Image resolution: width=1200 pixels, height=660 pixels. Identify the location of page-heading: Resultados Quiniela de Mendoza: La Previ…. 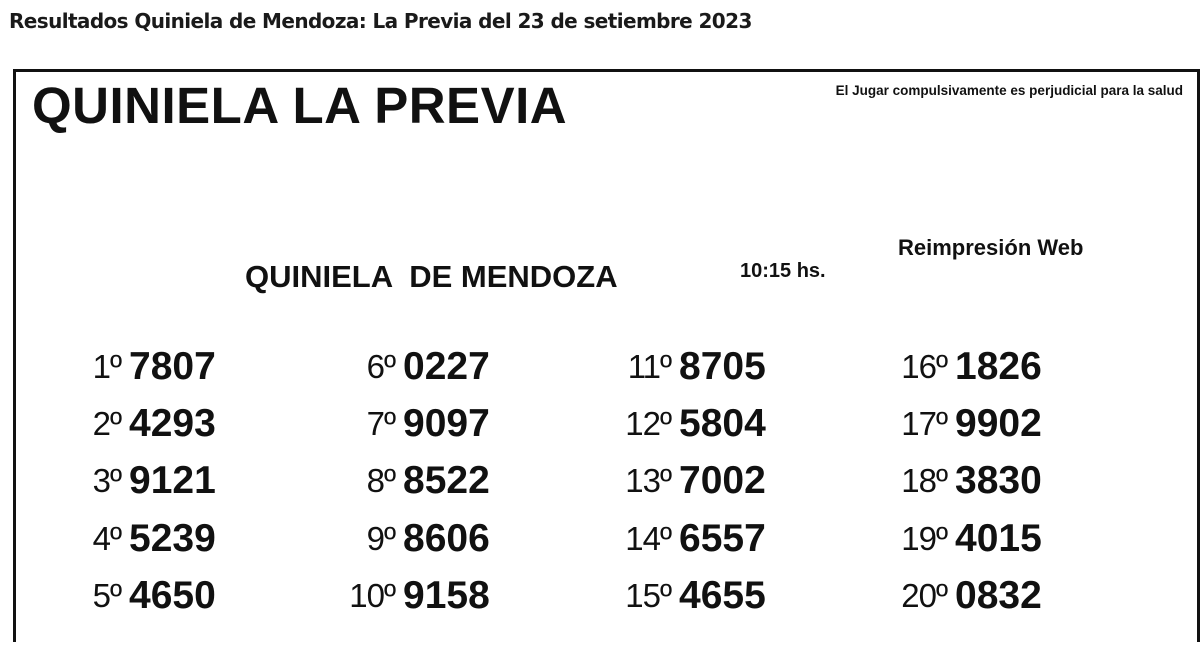
(380, 21).